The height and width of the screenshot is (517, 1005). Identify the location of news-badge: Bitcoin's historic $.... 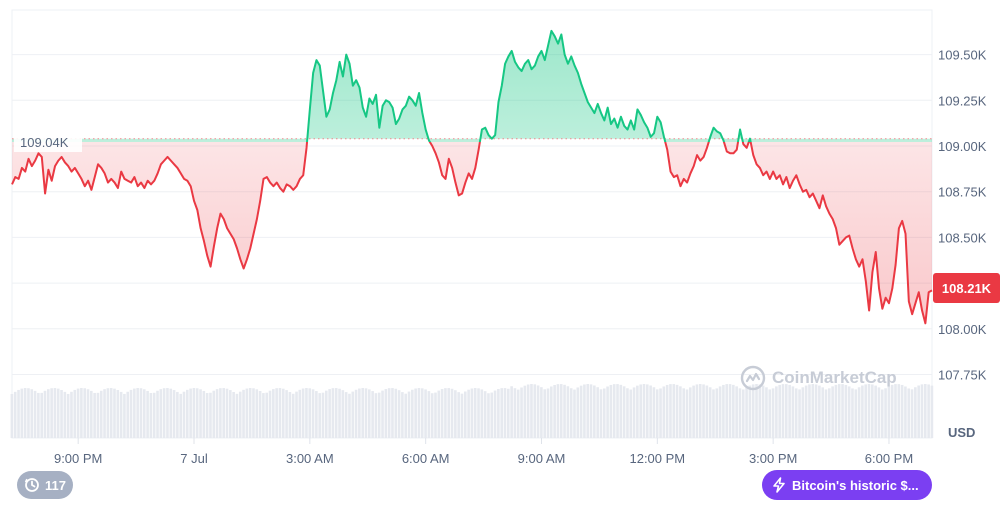
(847, 485).